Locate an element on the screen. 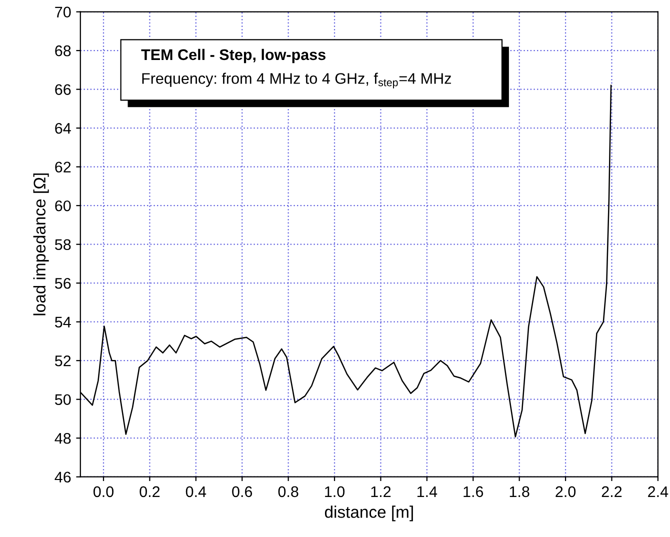 The height and width of the screenshot is (537, 670). x-axis-title: distance [m] is located at coordinates (368, 514).